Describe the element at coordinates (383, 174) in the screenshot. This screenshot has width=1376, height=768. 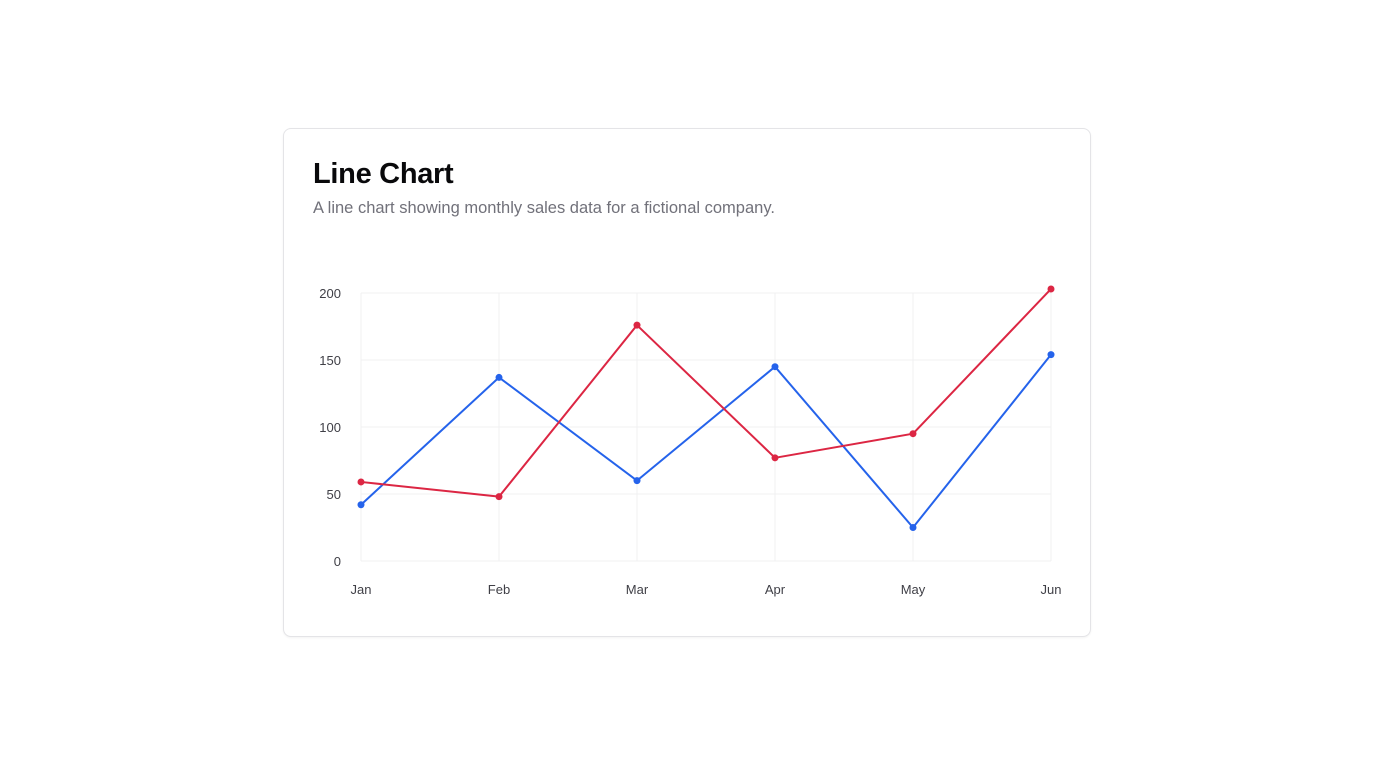
I see `card-title: Line Chart` at that location.